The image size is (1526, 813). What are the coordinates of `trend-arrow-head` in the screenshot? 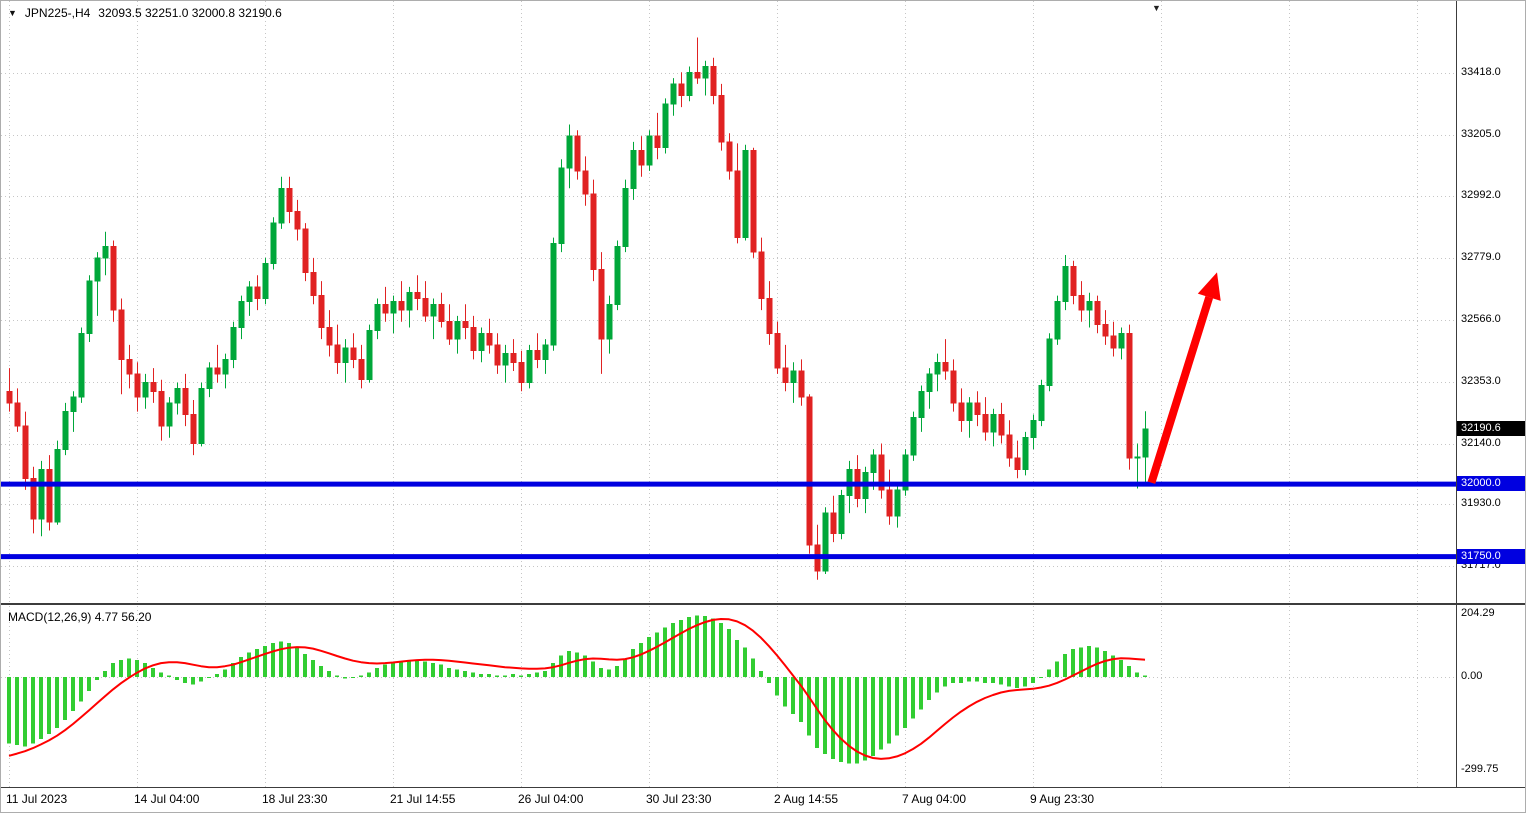 It's located at (1209, 286).